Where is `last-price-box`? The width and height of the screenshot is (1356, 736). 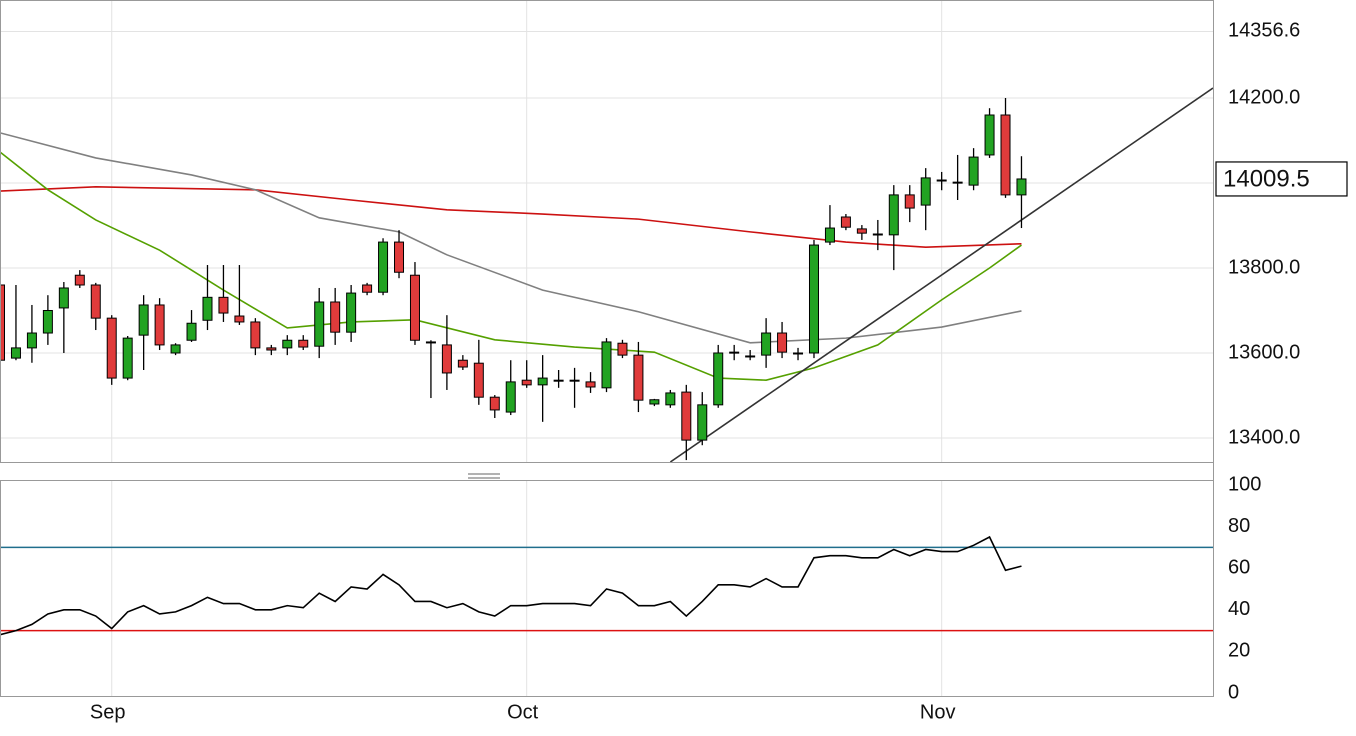 last-price-box is located at coordinates (1281, 179).